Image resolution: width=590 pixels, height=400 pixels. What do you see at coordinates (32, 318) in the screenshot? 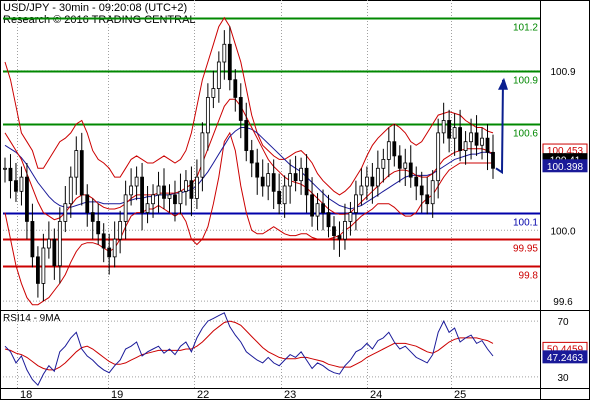
I see `rsi-panel-label: RSI14 - 9MA` at bounding box center [32, 318].